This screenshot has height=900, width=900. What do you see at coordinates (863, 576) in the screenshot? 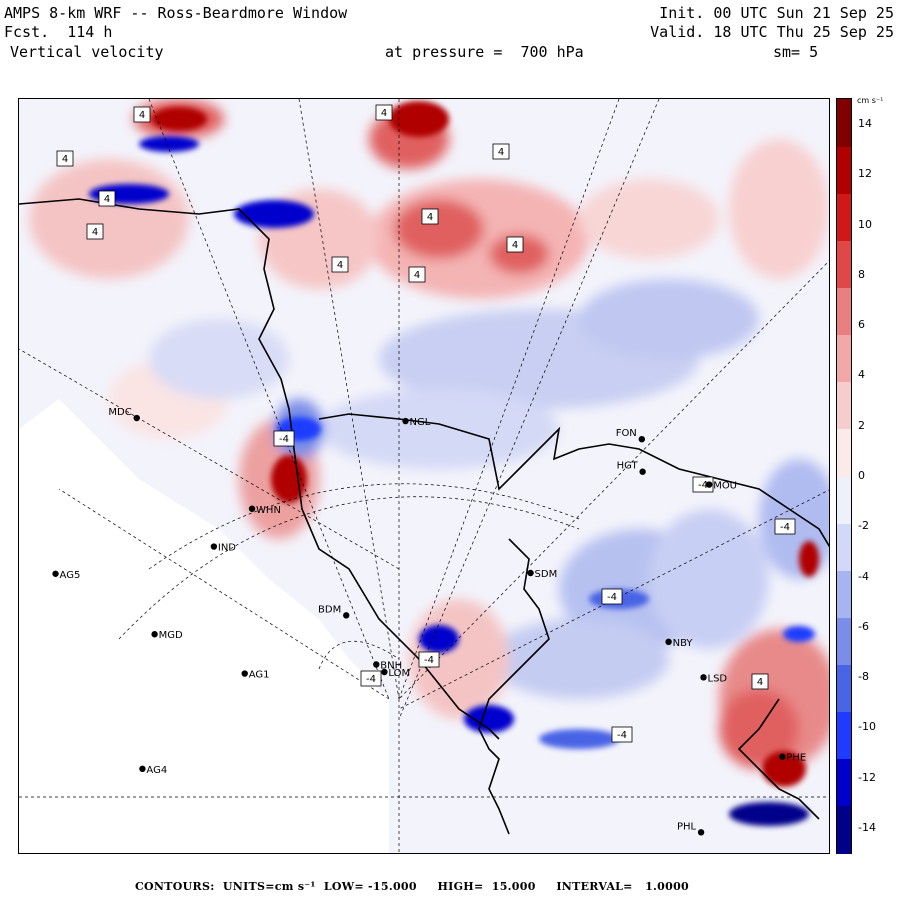
I see `colorbar-tick-label: -4` at bounding box center [863, 576].